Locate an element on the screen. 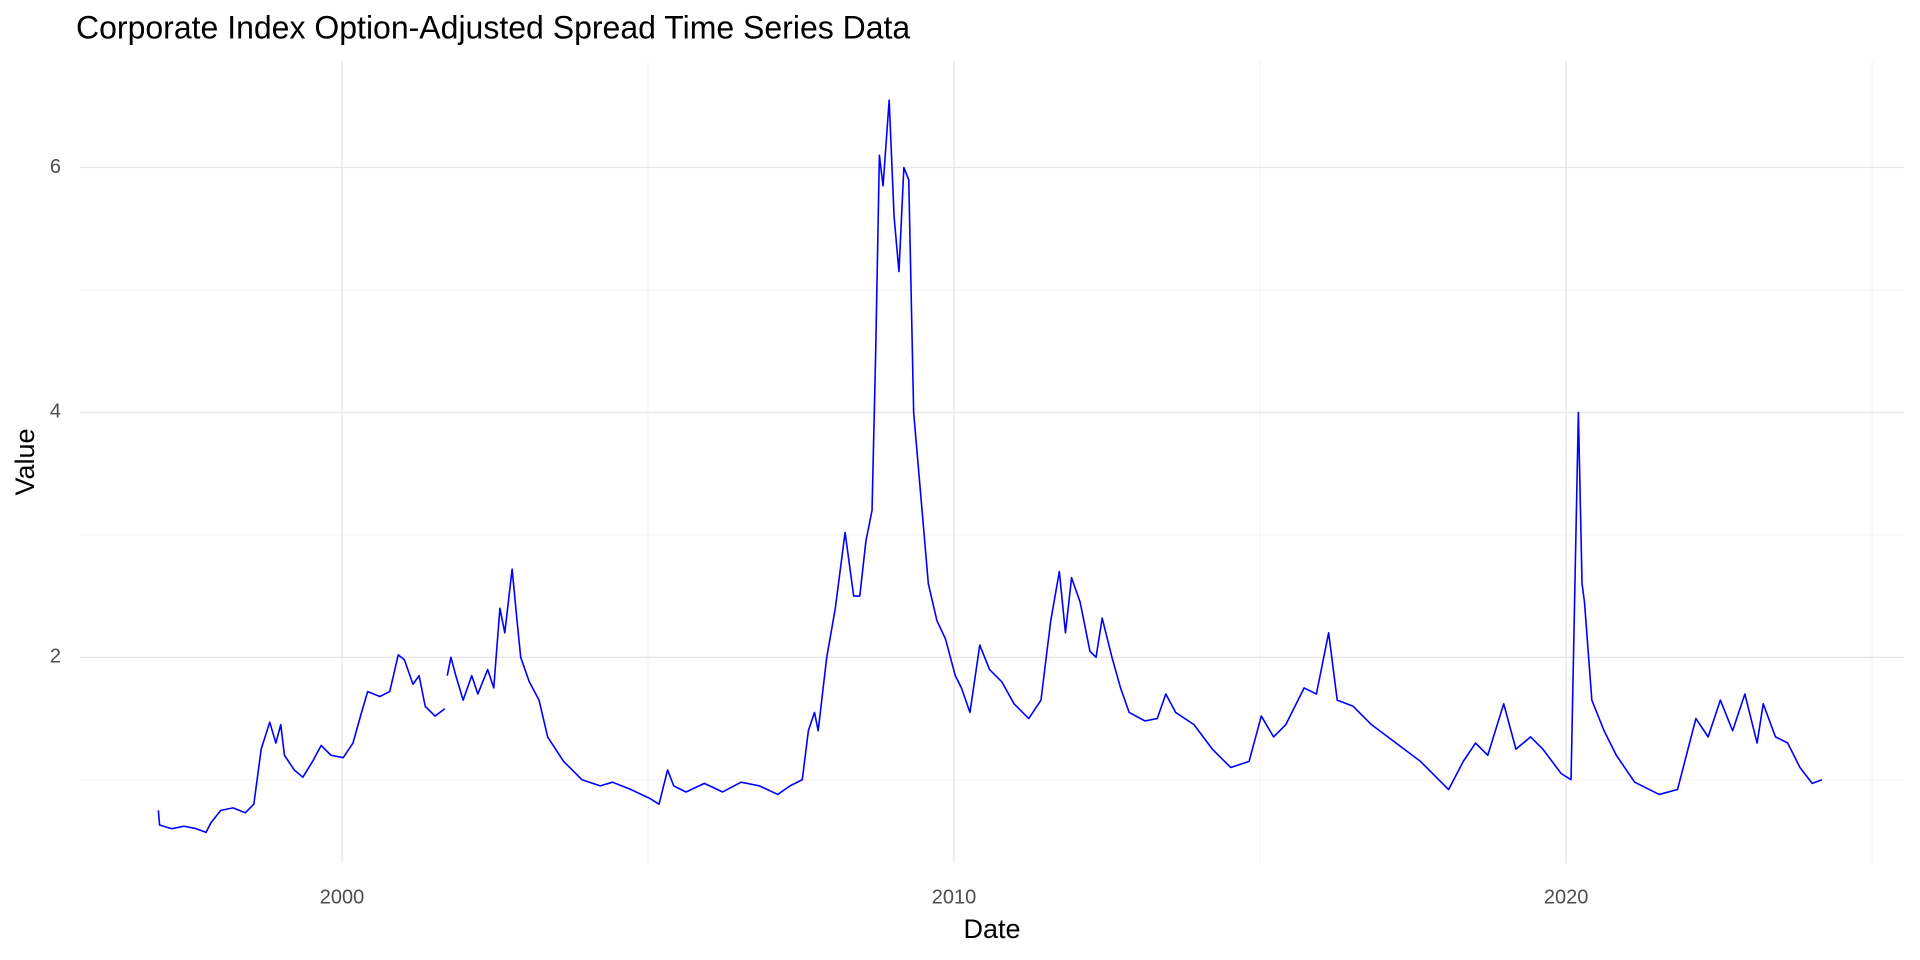 This screenshot has width=1920, height=960. y-tick-label: 4 is located at coordinates (55, 412).